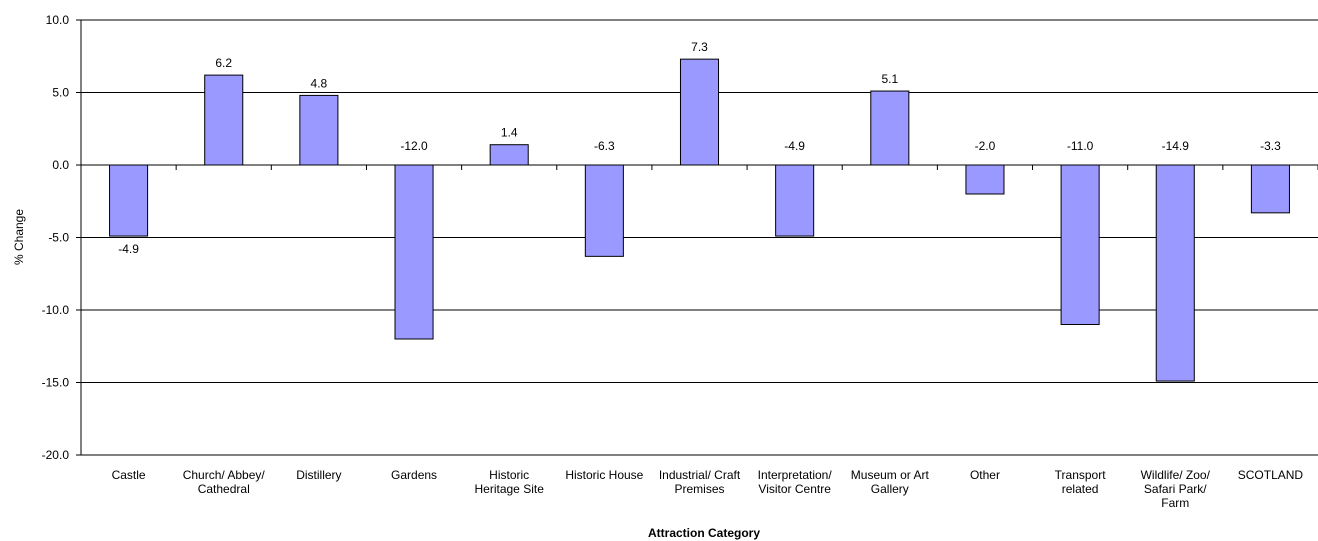 The image size is (1318, 541). Describe the element at coordinates (223, 63) in the screenshot. I see `data-label: 6.2` at that location.